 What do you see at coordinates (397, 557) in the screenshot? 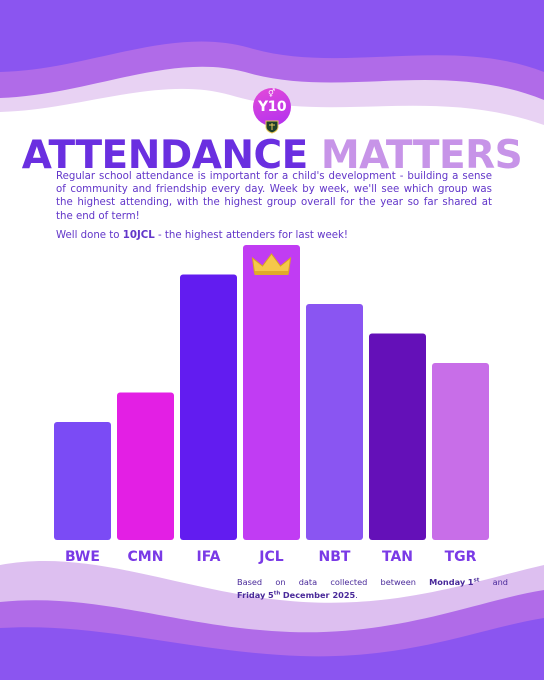
I see `category-label-tan: TAN` at bounding box center [397, 557].